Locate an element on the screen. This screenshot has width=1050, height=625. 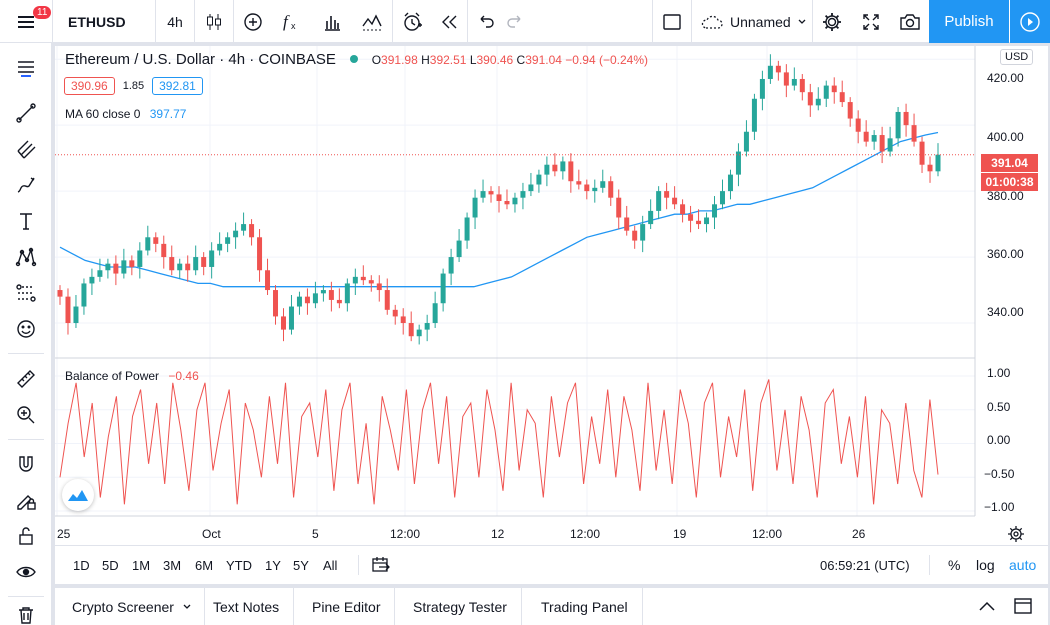
range-button: 5D is located at coordinates (110, 565).